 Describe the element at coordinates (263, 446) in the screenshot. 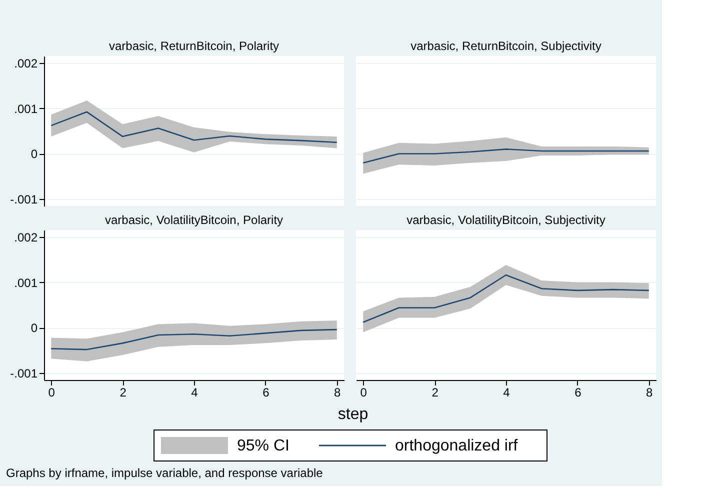

I see `text: 95% CI` at that location.